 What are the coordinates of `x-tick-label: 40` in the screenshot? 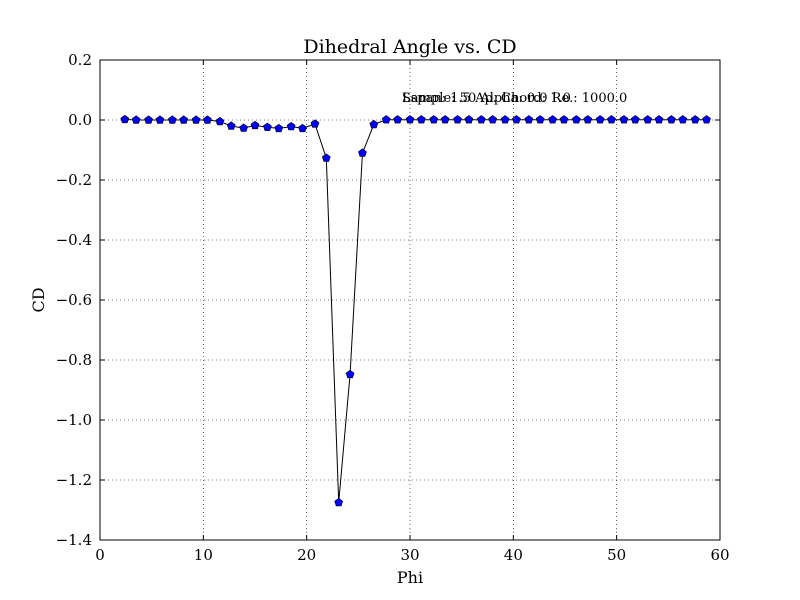 It's located at (513, 555).